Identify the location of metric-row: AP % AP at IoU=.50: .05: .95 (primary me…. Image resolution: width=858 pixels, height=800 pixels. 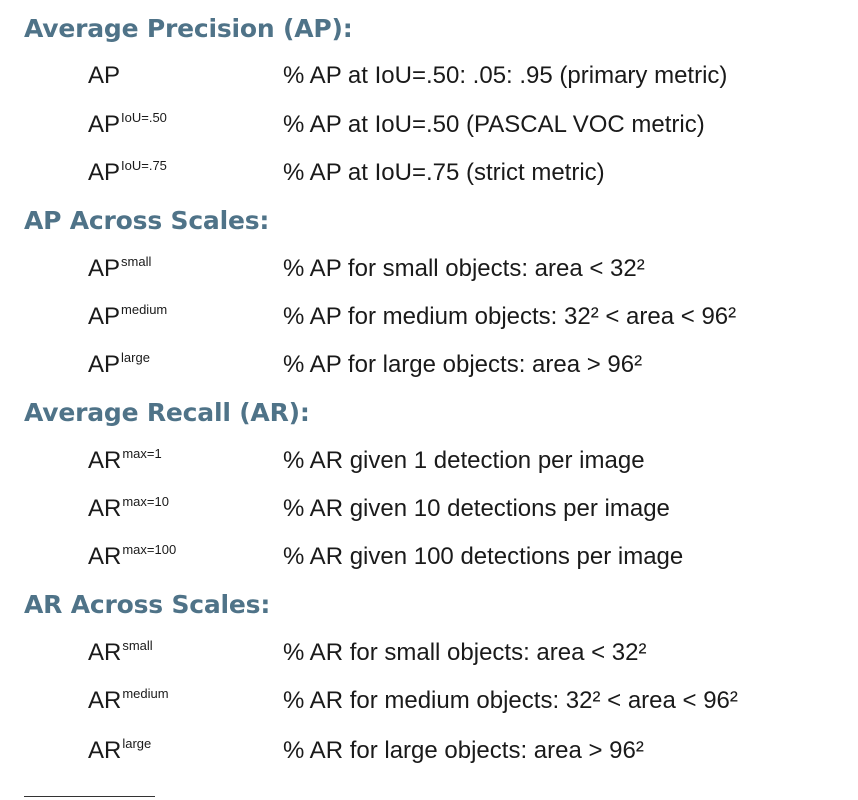
(429, 76).